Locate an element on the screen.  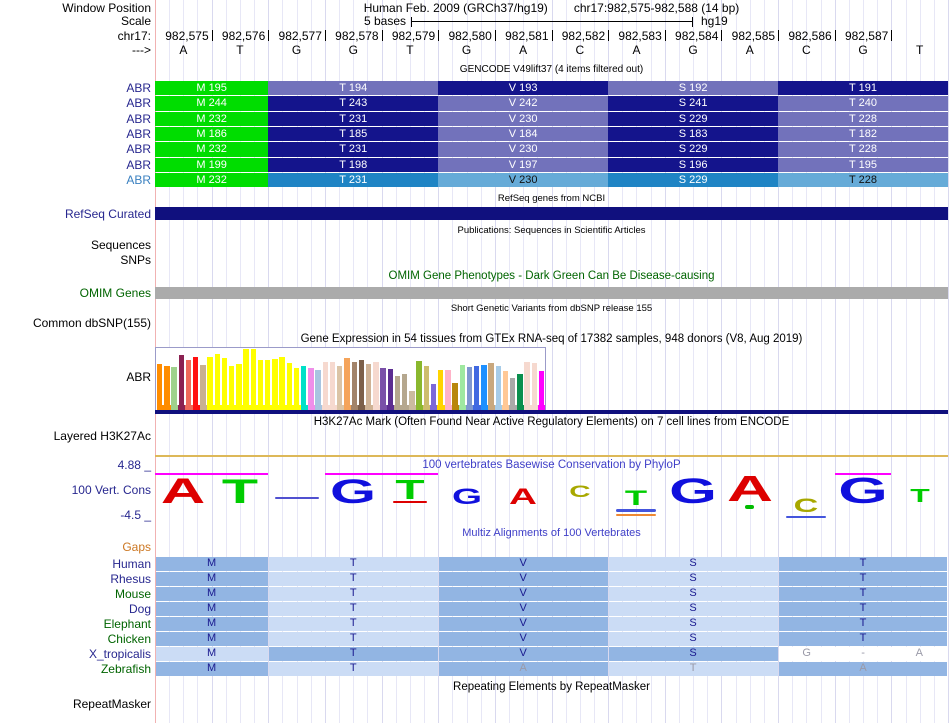
species-row-label: Zebrafish is located at coordinates (125, 669).